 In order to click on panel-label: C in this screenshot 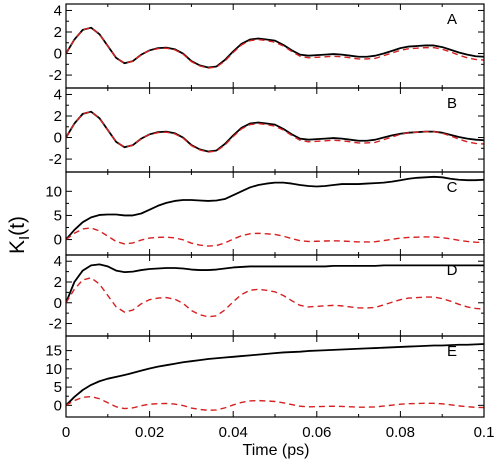, I will do `click(452, 187)`.